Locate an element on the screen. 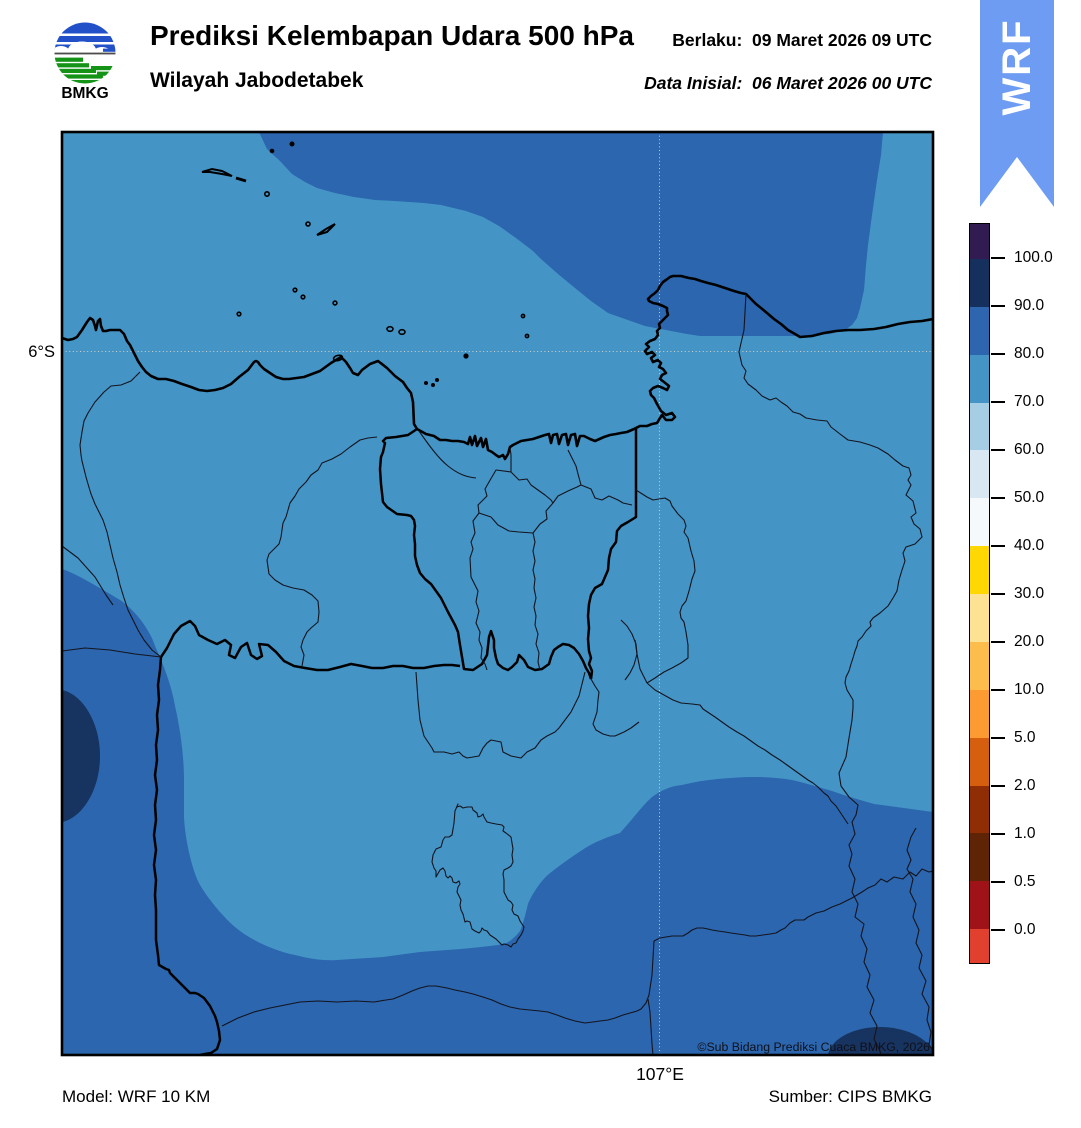 The image size is (1081, 1128). svg-text: BMKG is located at coordinates (84, 92).